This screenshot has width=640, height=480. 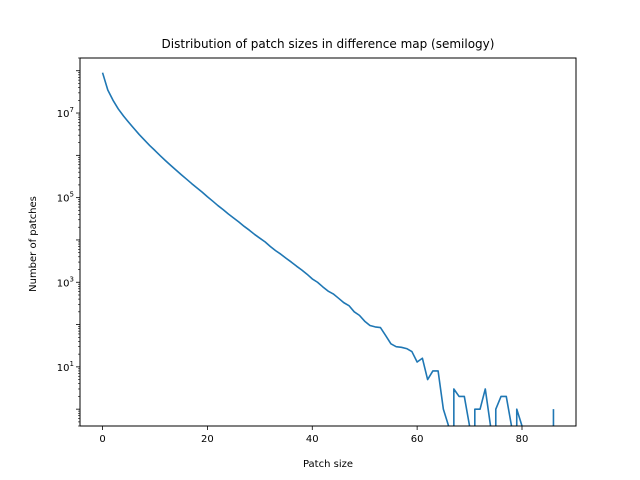 I want to click on x-axis-ticks: 0 20 40 60 80, so click(x=313, y=435).